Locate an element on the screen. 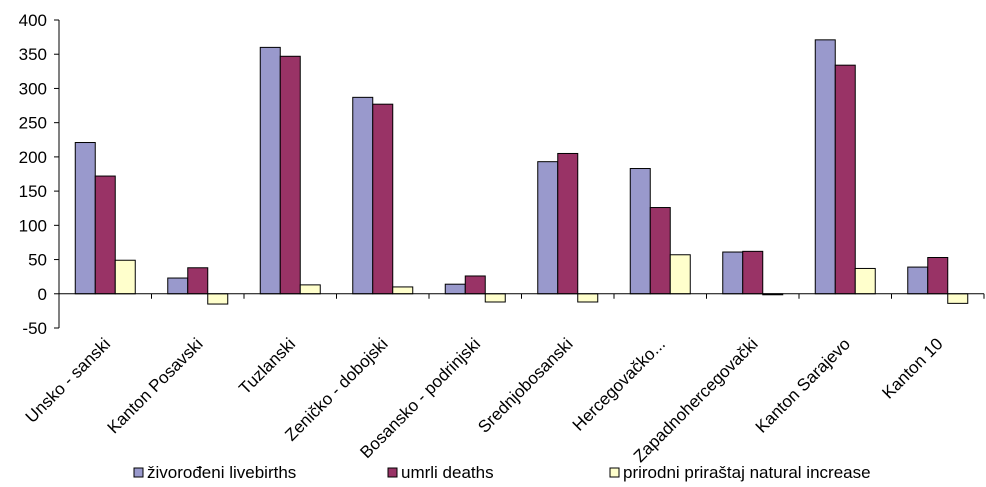  y-tick-label: 150 is located at coordinates (33, 191).